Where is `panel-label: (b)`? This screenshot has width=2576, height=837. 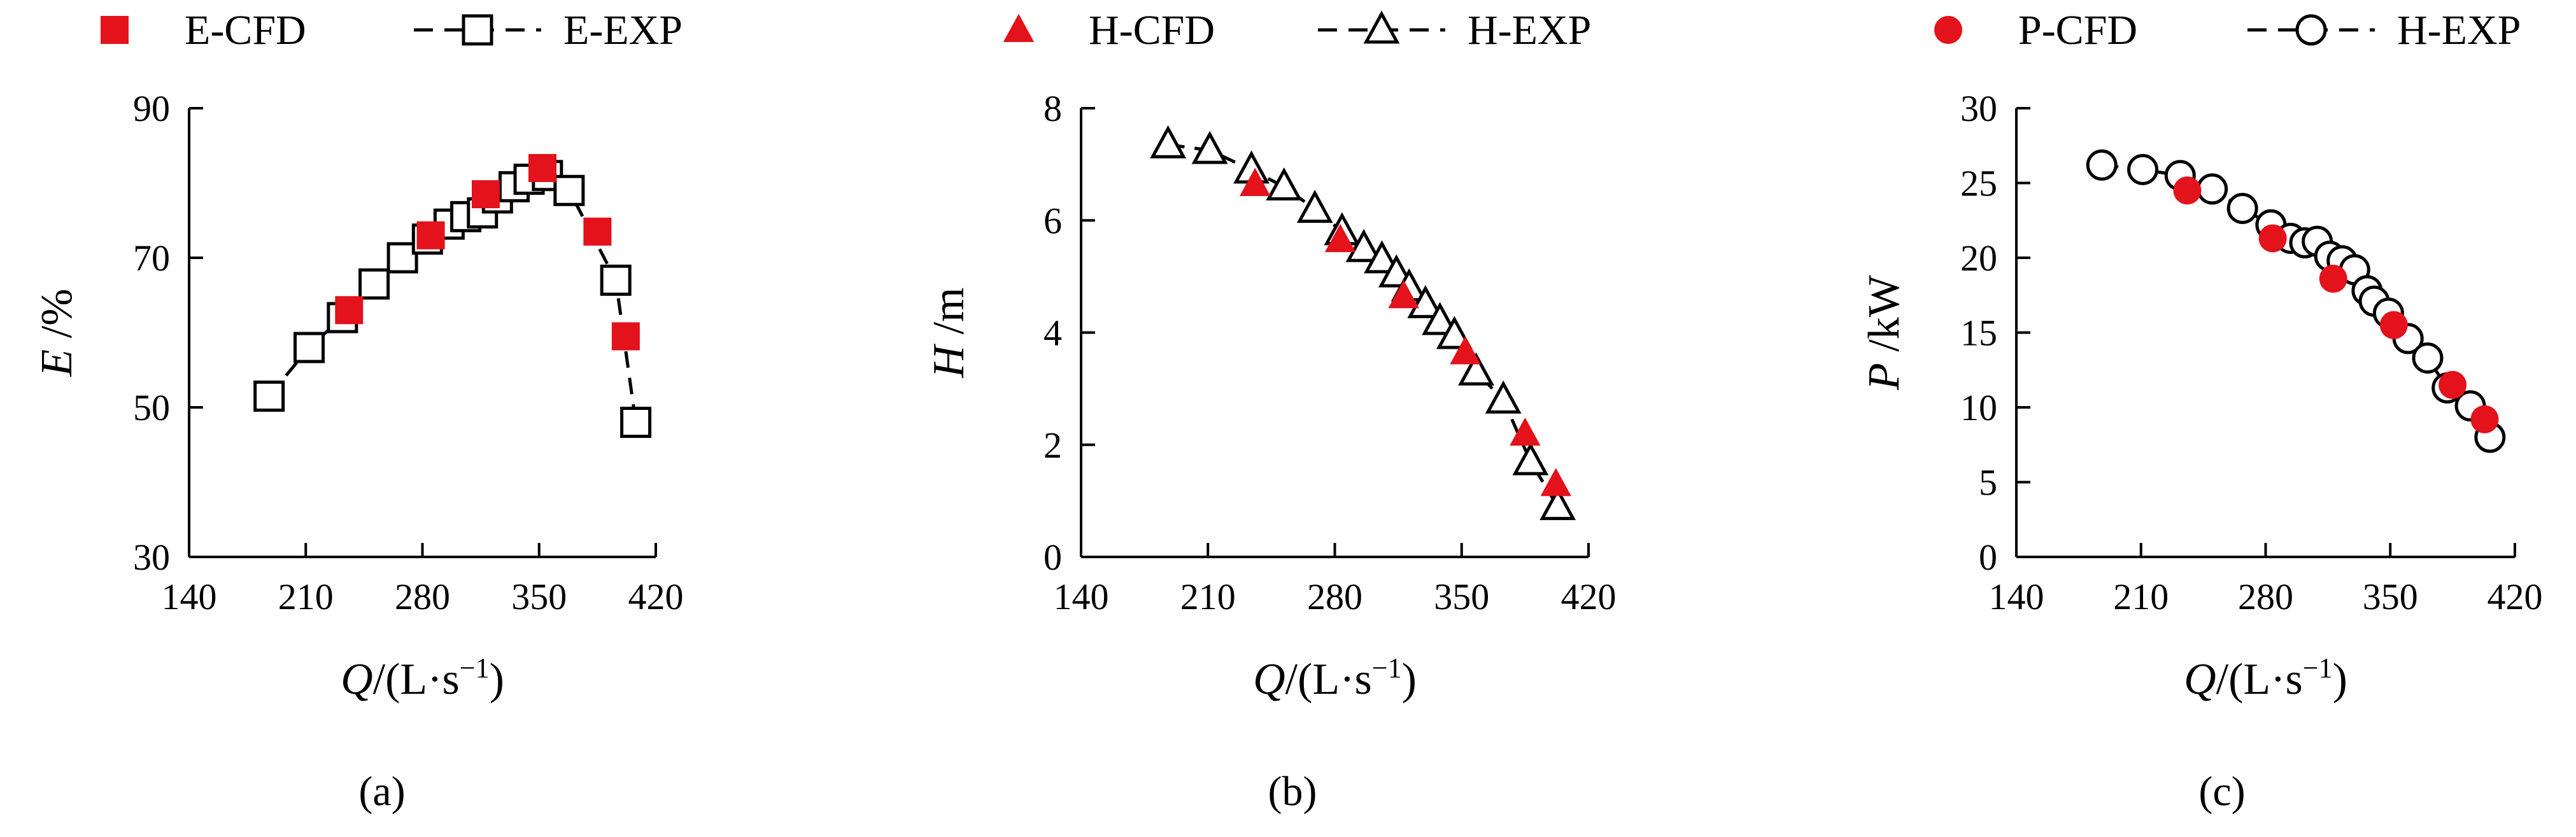 panel-label: (b) is located at coordinates (1292, 791).